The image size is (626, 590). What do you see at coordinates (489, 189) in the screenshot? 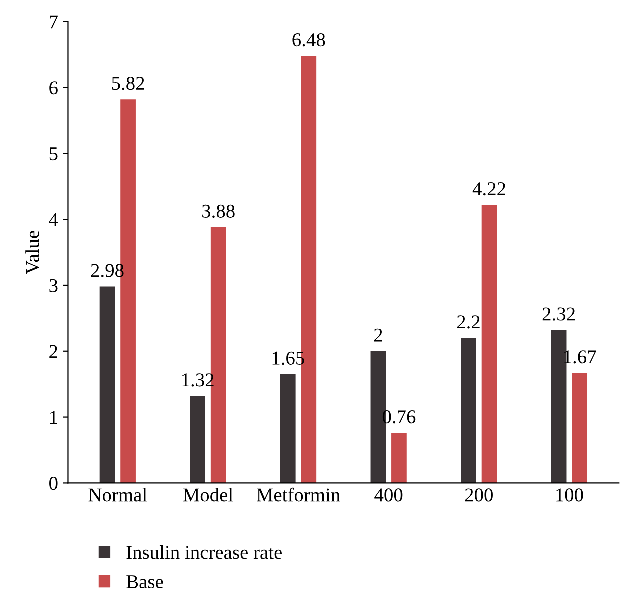
I see `data-label: 4.22` at bounding box center [489, 189].